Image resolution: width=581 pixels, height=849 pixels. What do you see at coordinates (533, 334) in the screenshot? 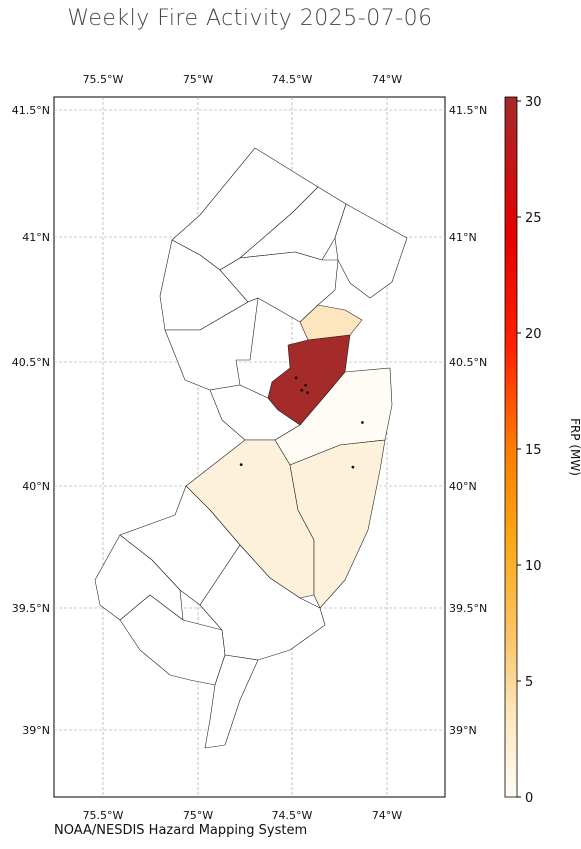
I see `colorbar-tick-20: 20` at bounding box center [533, 334].